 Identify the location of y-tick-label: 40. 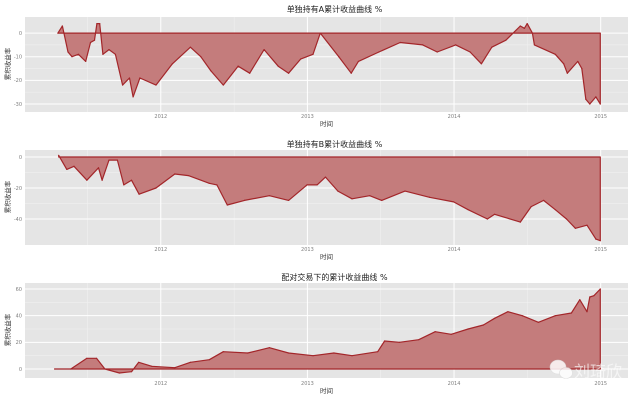
(19, 316).